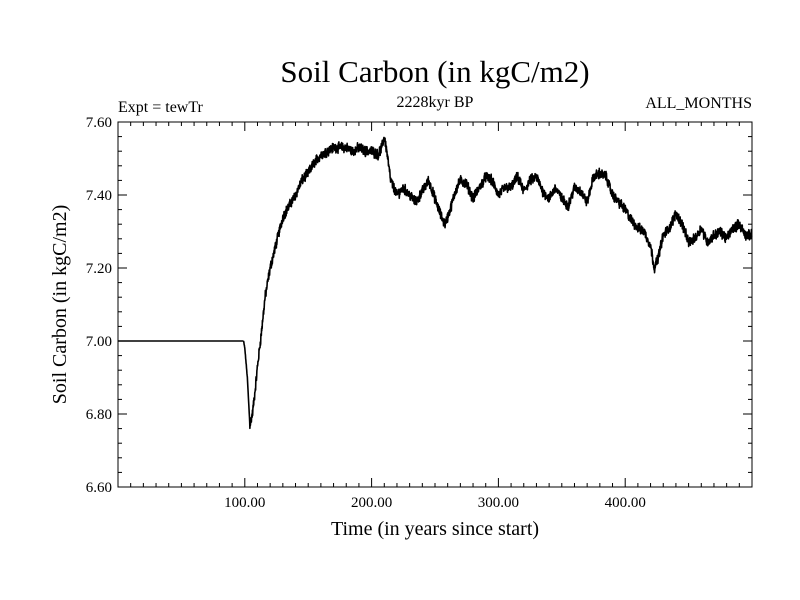 The image size is (800, 600). Describe the element at coordinates (161, 107) in the screenshot. I see `experiment-label: Expt = tewTr` at that location.